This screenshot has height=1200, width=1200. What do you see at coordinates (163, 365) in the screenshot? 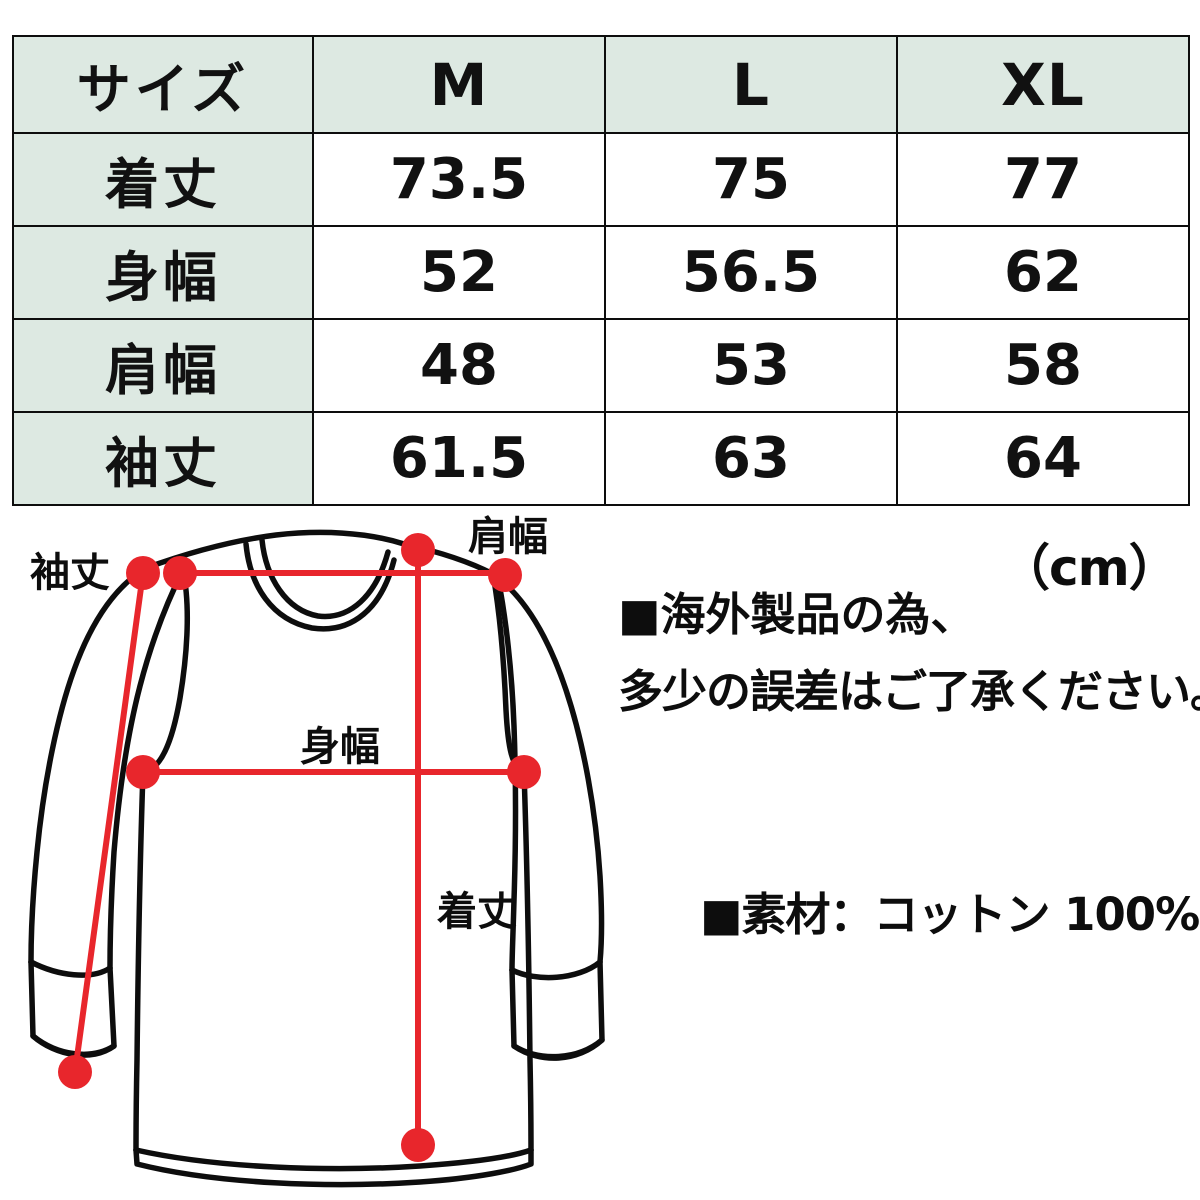
I see `row-label-shoulder-width: 肩幅` at bounding box center [163, 365].